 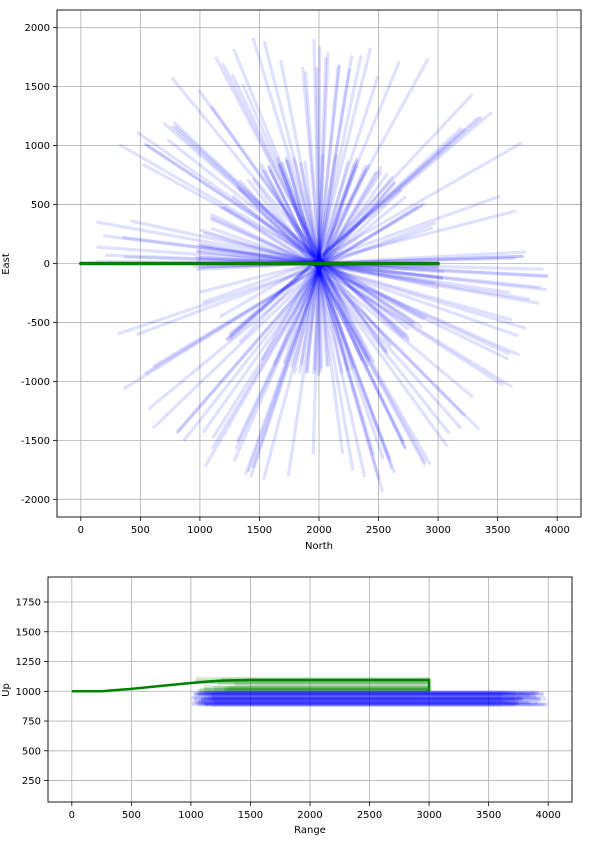 What do you see at coordinates (6, 690) in the screenshot?
I see `bottom-ylabel: Up` at bounding box center [6, 690].